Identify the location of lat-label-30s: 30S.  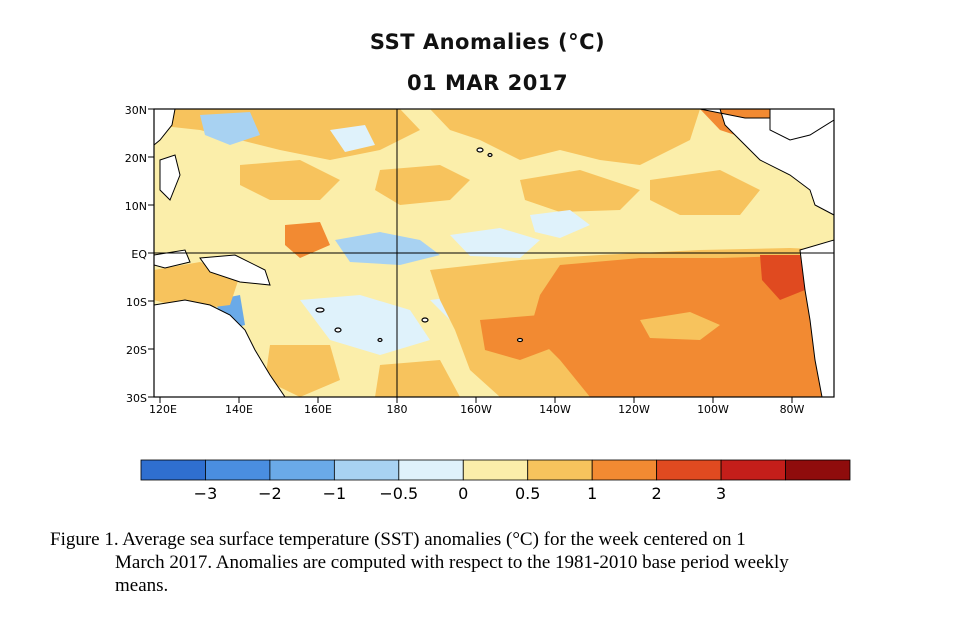
(136, 398).